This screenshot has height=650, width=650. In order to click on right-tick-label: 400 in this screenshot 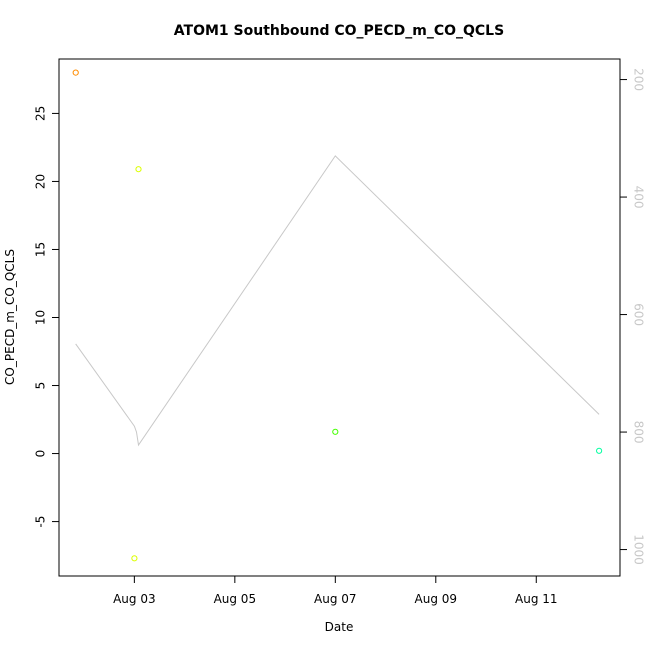, I will do `click(639, 197)`.